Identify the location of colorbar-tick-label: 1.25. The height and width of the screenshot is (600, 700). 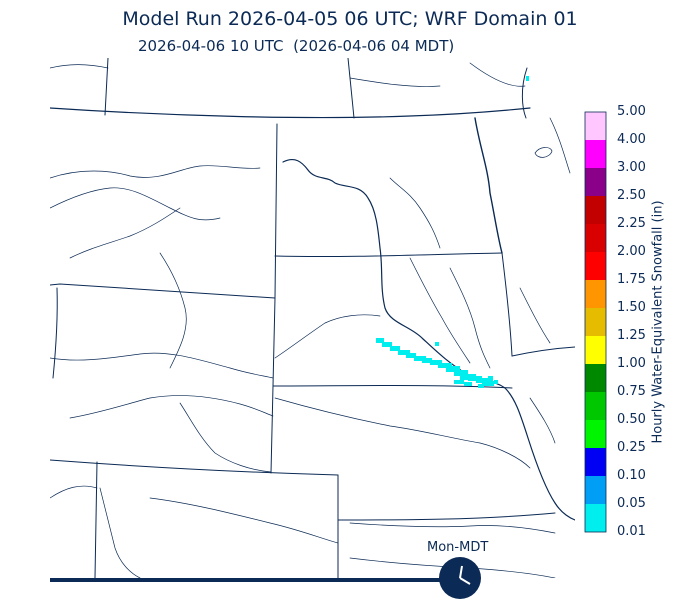
(631, 335).